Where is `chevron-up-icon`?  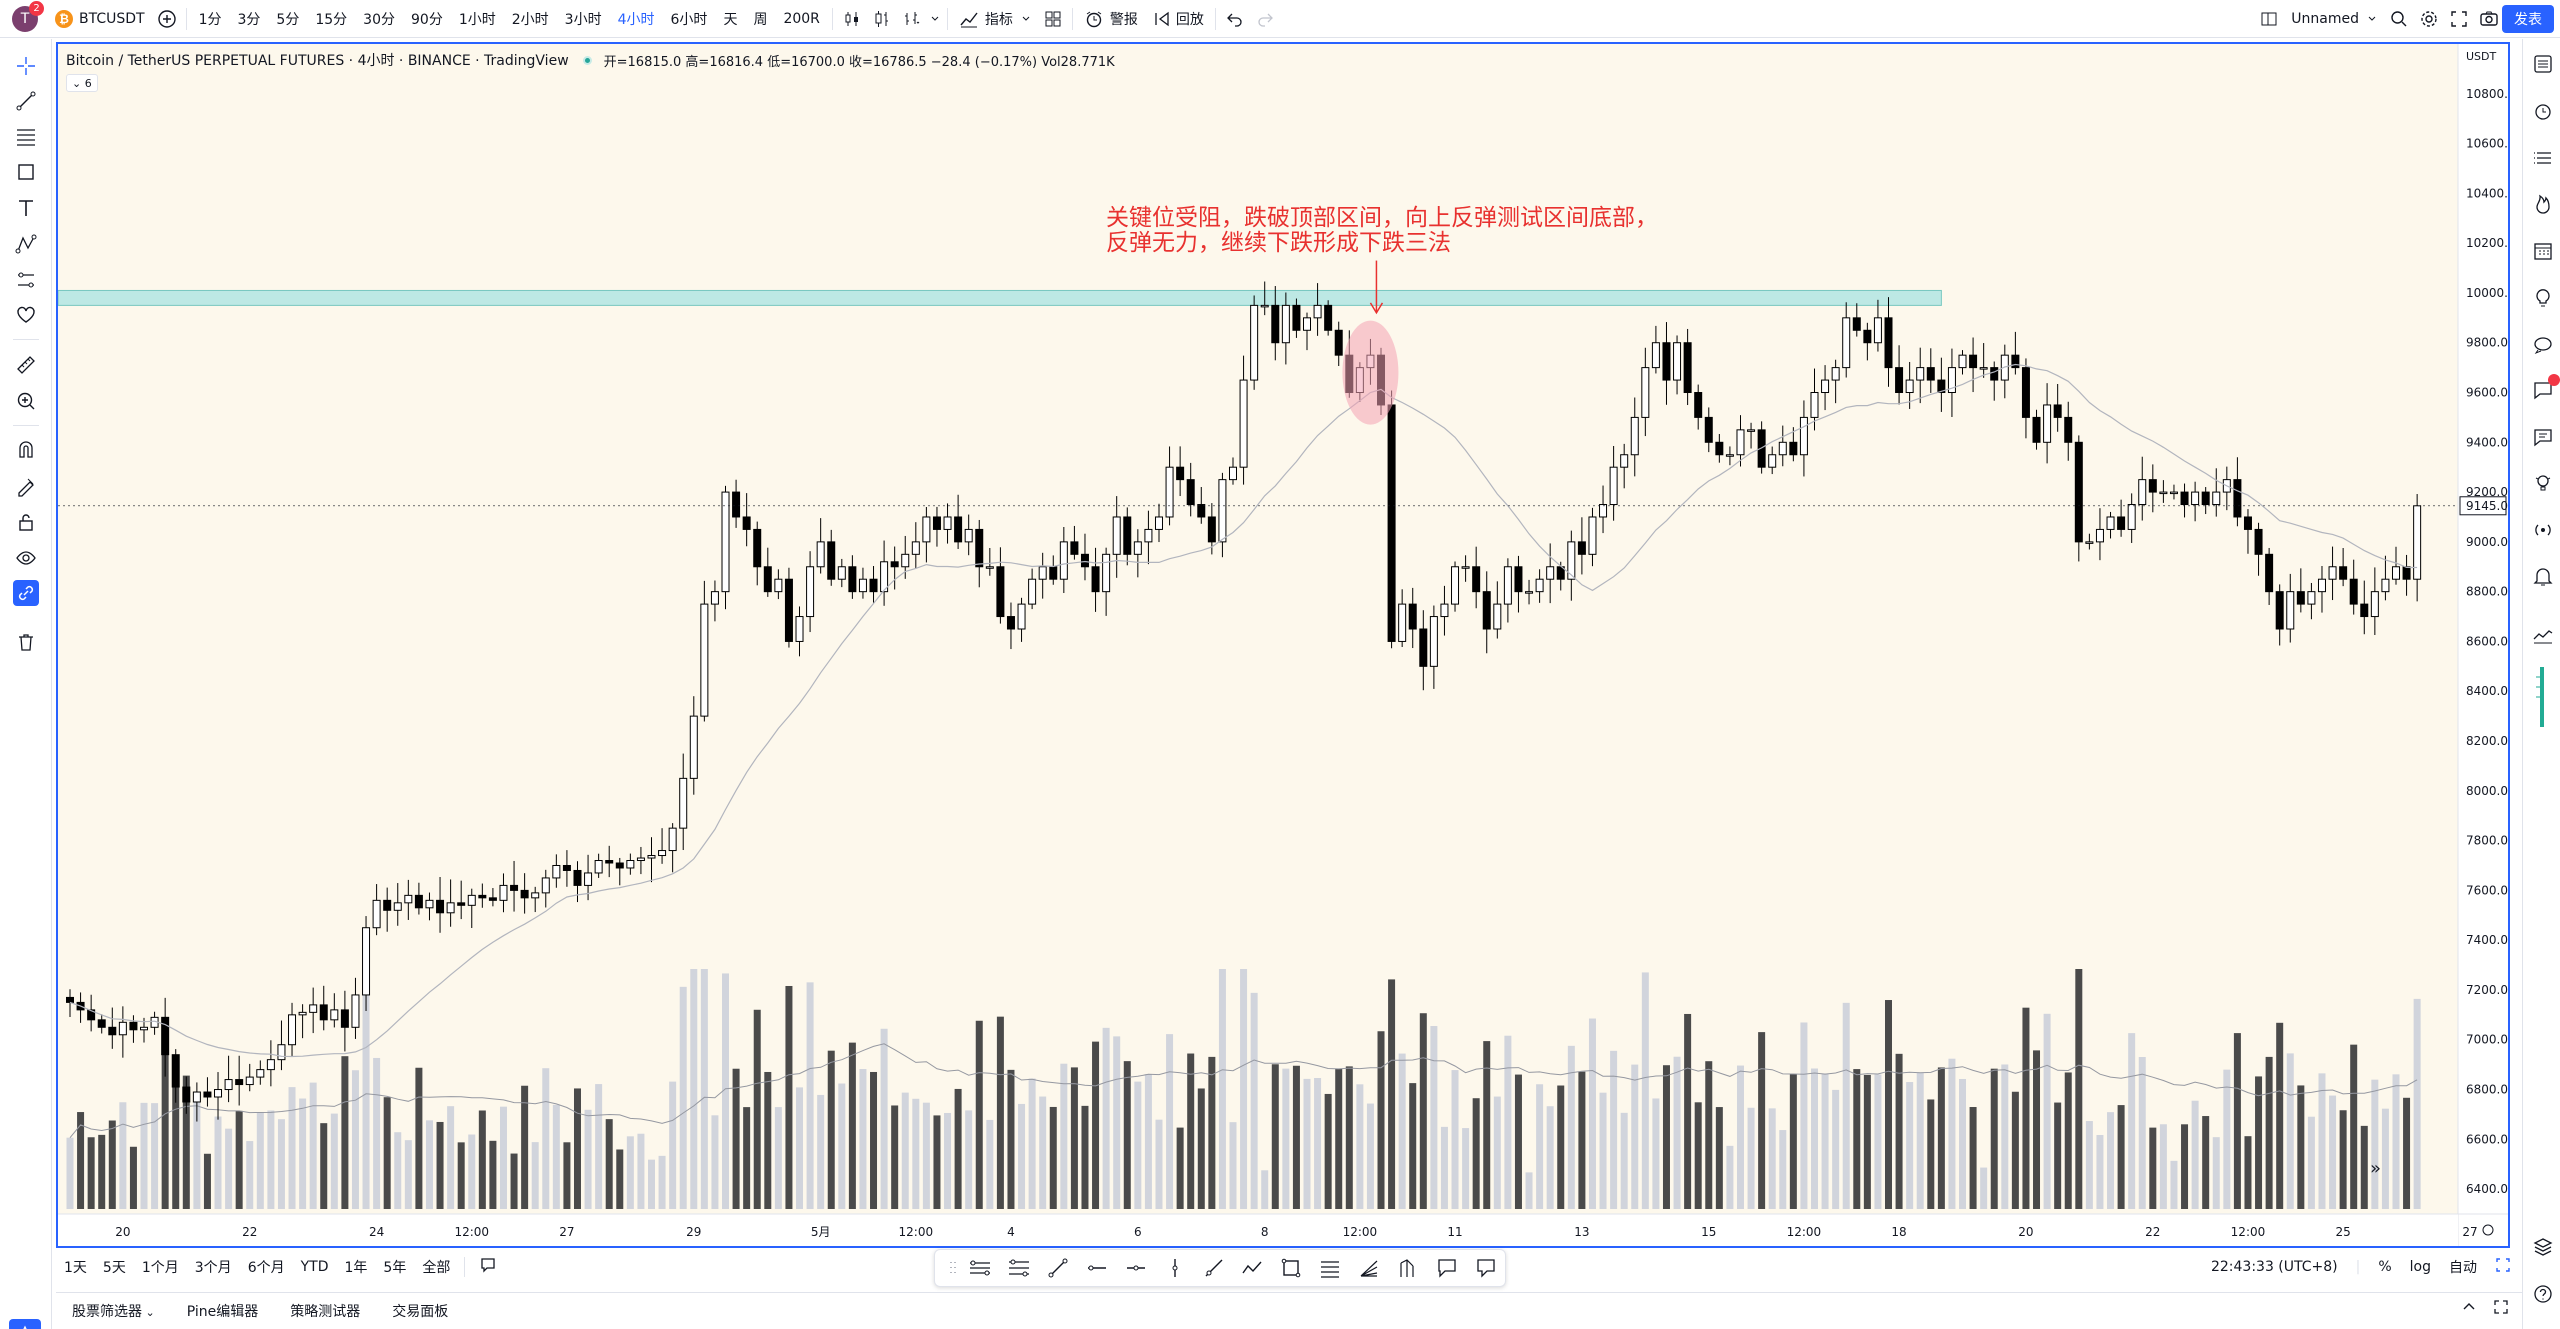 chevron-up-icon is located at coordinates (2469, 1309).